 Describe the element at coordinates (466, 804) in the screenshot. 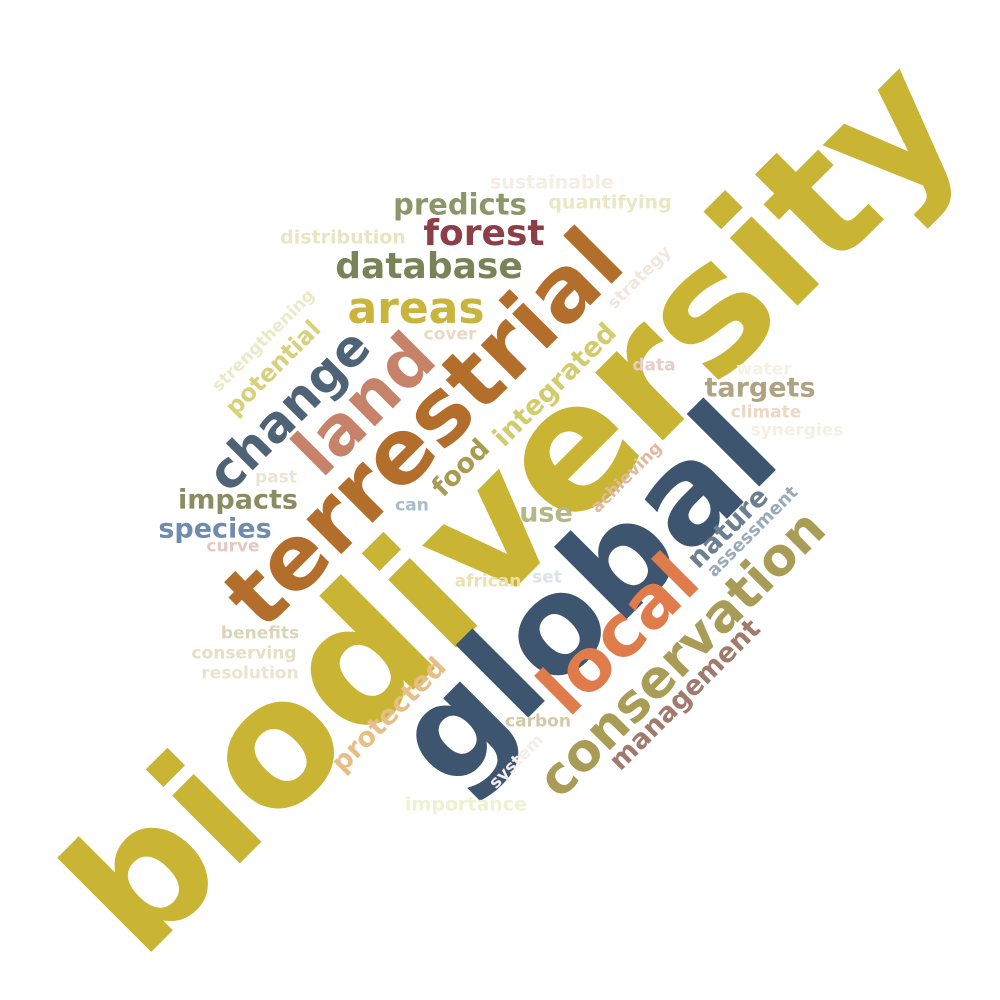

I see `word-importance: importance` at that location.